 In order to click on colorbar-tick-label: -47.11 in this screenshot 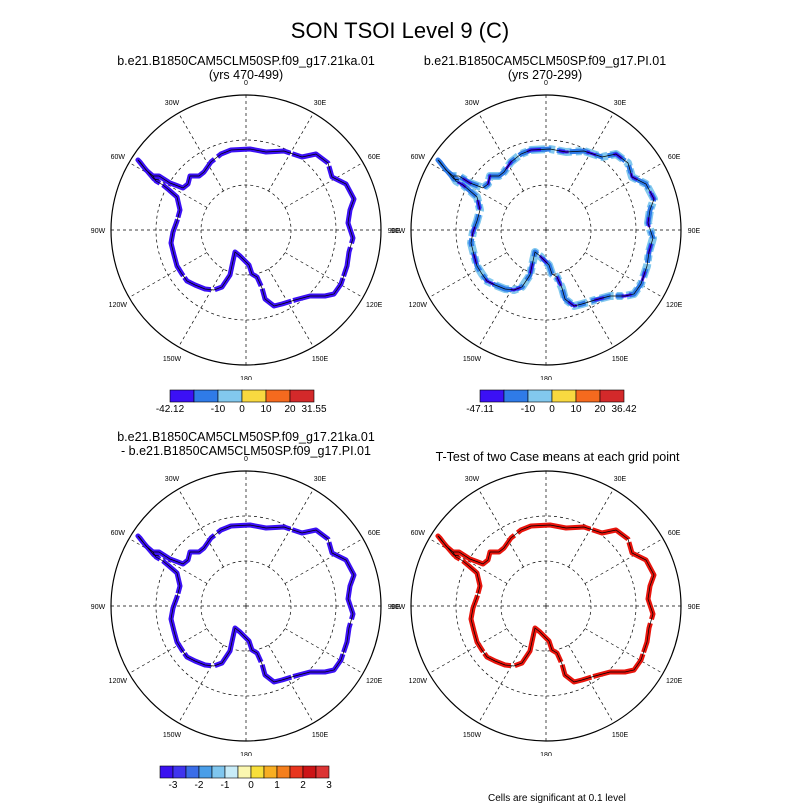, I will do `click(480, 409)`.